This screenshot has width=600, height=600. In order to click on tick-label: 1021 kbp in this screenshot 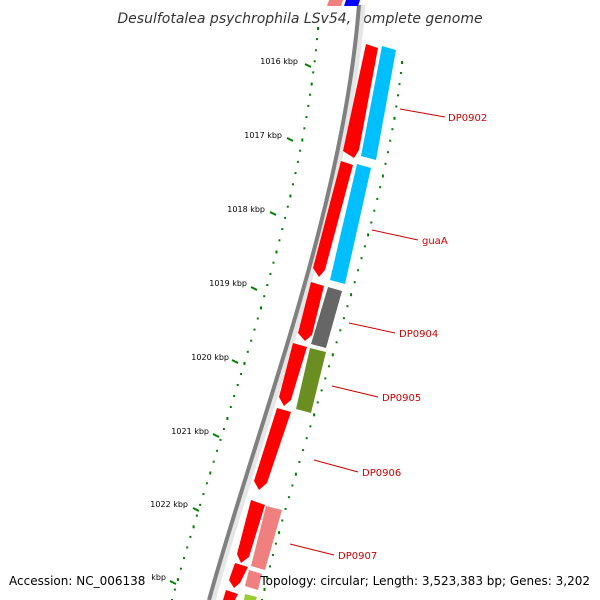, I will do `click(190, 431)`.